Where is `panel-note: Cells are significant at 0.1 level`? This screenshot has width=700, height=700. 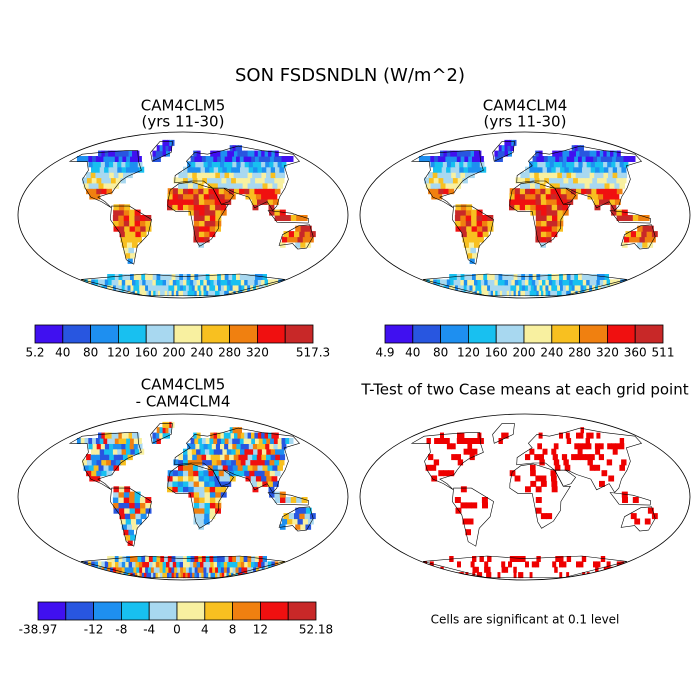 panel-note: Cells are significant at 0.1 level is located at coordinates (525, 620).